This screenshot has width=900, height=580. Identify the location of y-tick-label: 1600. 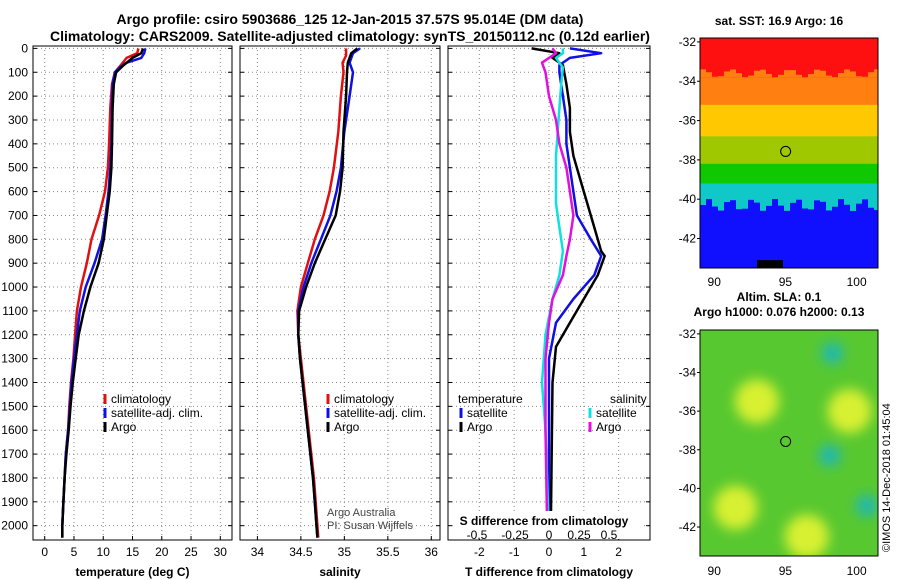
(14, 430).